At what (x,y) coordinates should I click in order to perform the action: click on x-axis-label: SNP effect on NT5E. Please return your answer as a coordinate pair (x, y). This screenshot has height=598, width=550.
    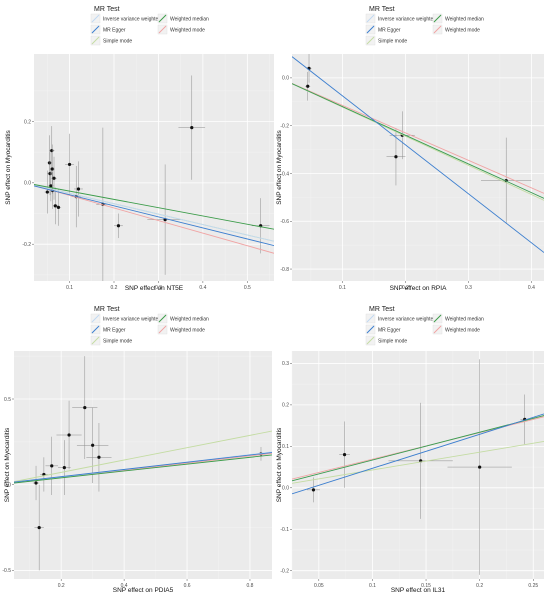
    Looking at the image, I should click on (154, 288).